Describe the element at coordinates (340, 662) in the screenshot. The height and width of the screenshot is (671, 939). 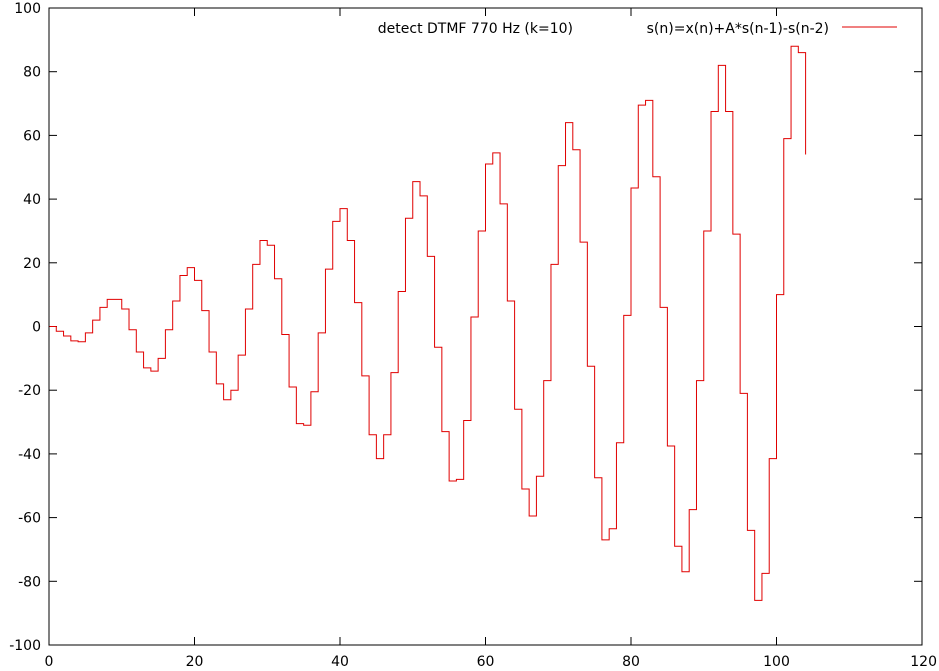
I see `x-tick-label: 40` at that location.